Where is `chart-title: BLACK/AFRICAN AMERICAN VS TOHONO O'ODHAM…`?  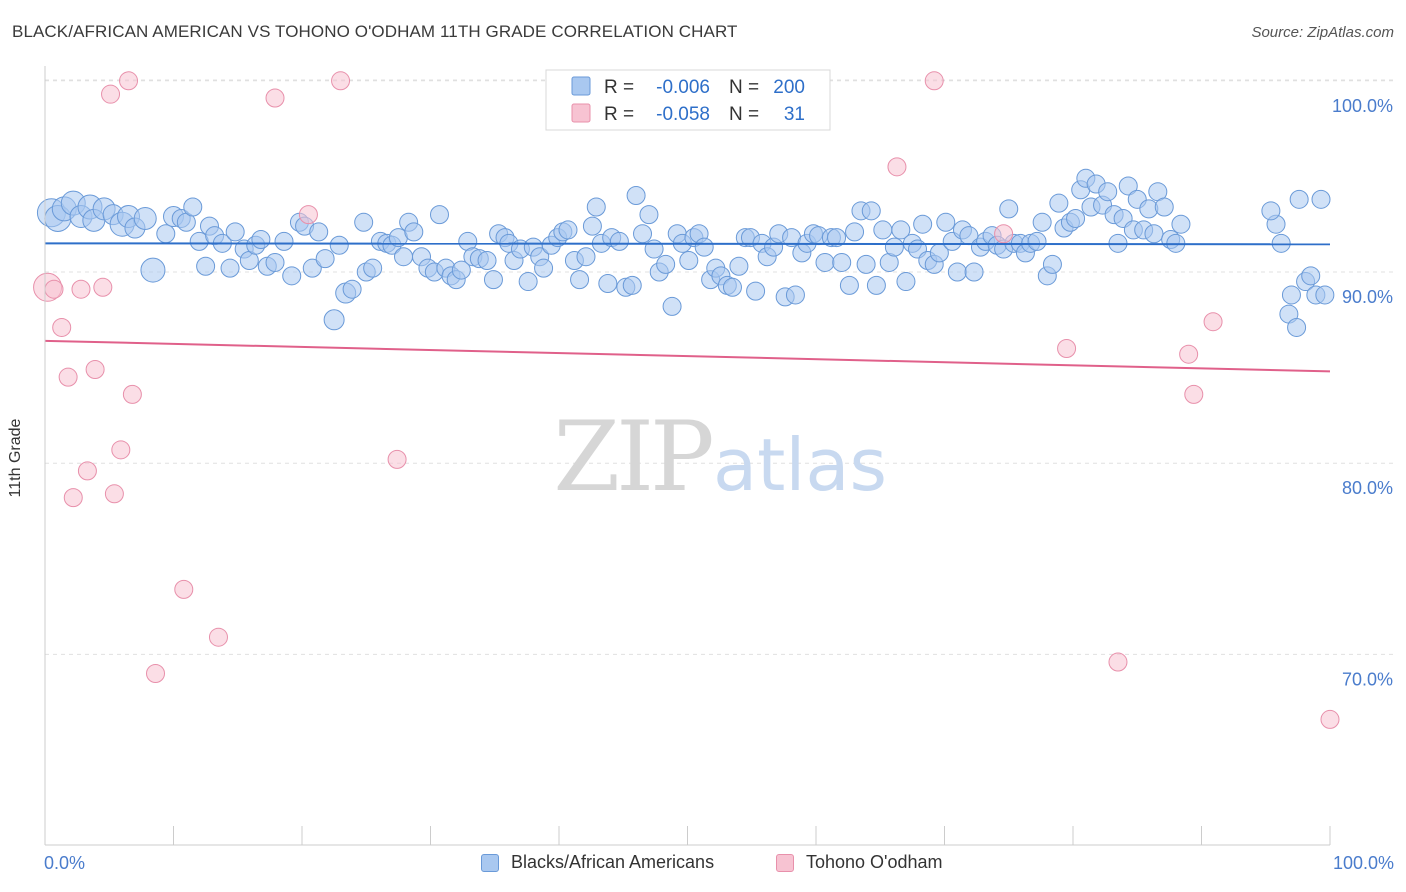 chart-title: BLACK/AFRICAN AMERICAN VS TOHONO O'ODHAM… is located at coordinates (375, 31).